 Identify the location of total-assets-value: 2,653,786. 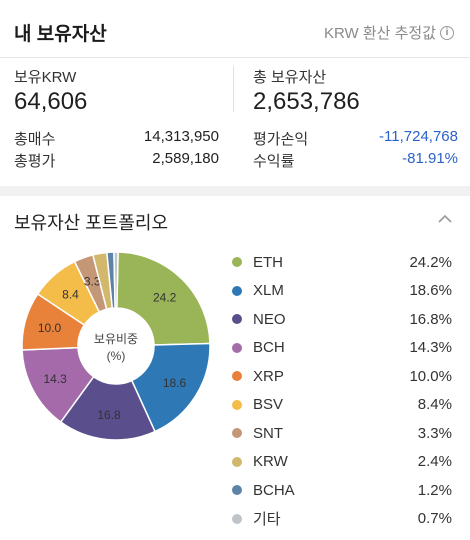
(306, 101).